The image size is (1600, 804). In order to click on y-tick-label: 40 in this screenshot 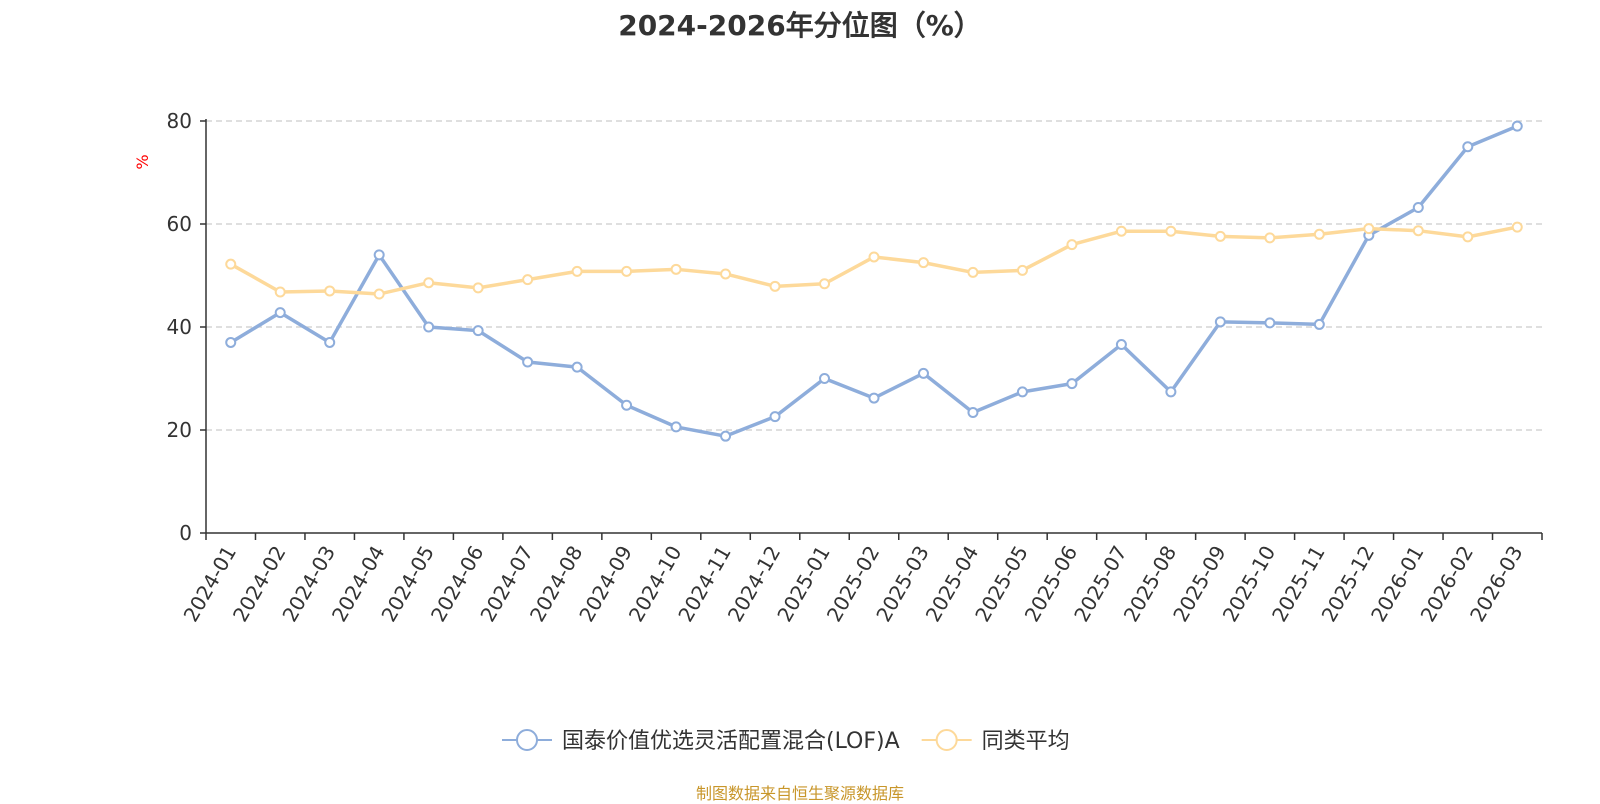, I will do `click(179, 327)`.